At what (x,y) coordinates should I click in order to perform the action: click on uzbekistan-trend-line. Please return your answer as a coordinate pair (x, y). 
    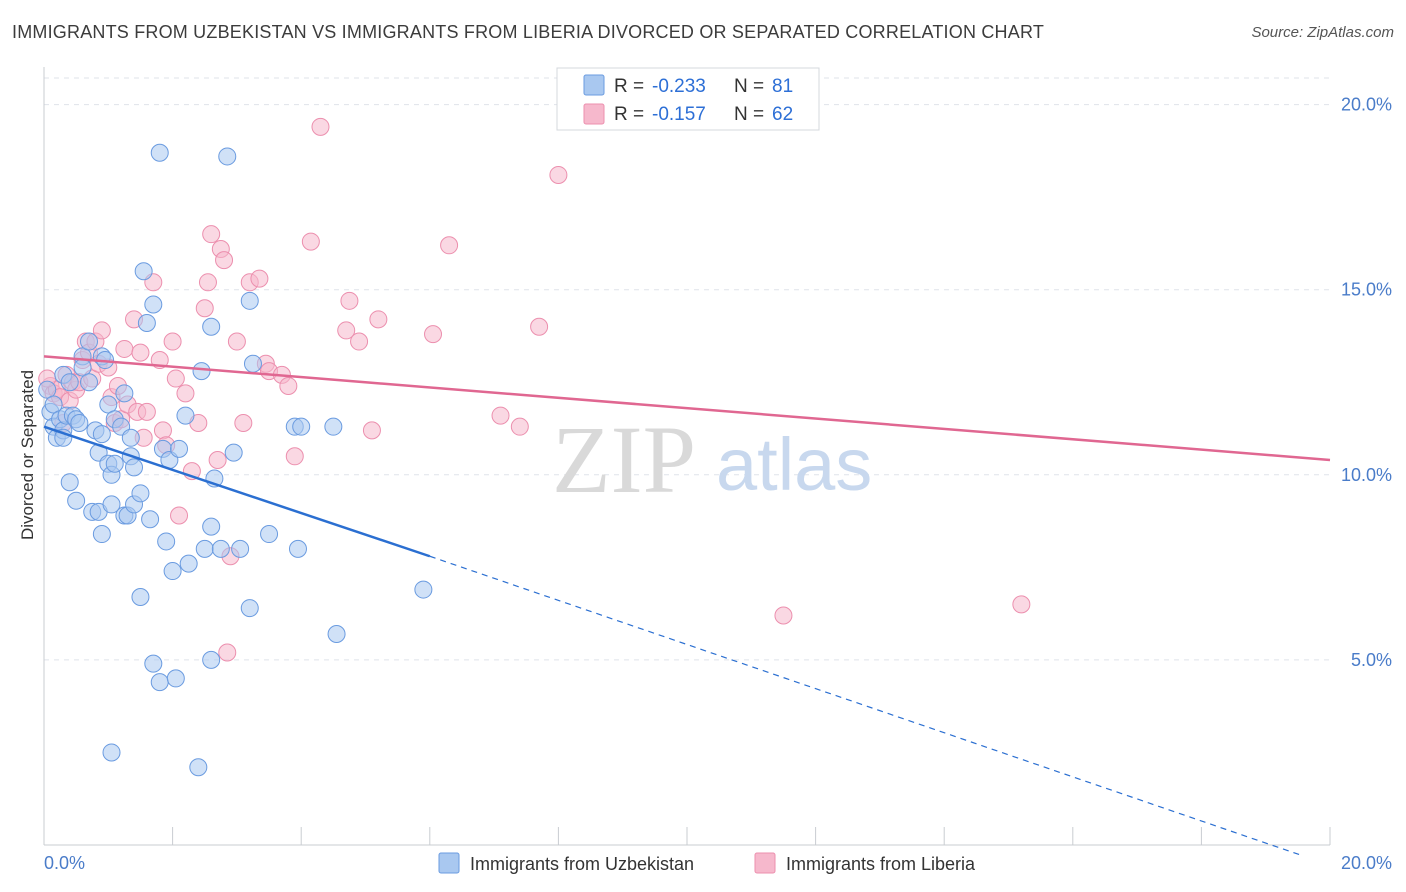
    Looking at the image, I should click on (237, 491).